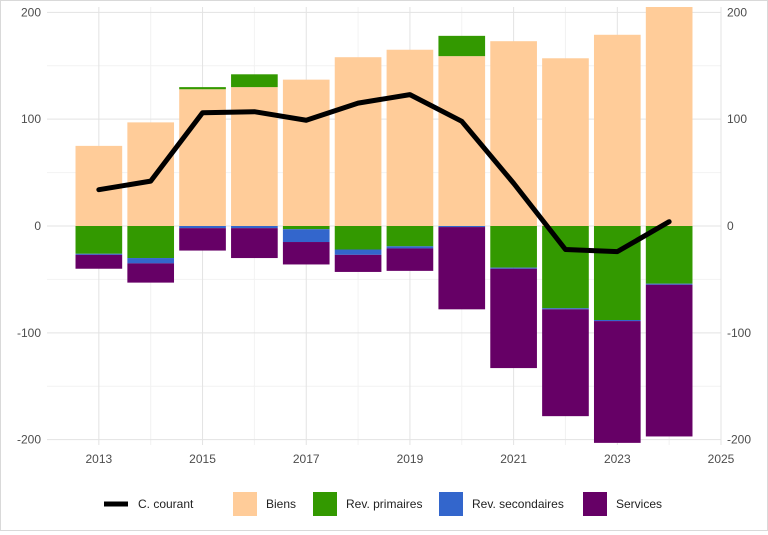 Image resolution: width=768 pixels, height=535 pixels. I want to click on legend-label: Biens, so click(281, 504).